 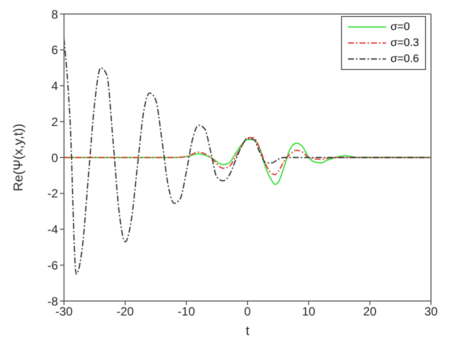 I want to click on x-tick-label: 20, so click(x=370, y=311).